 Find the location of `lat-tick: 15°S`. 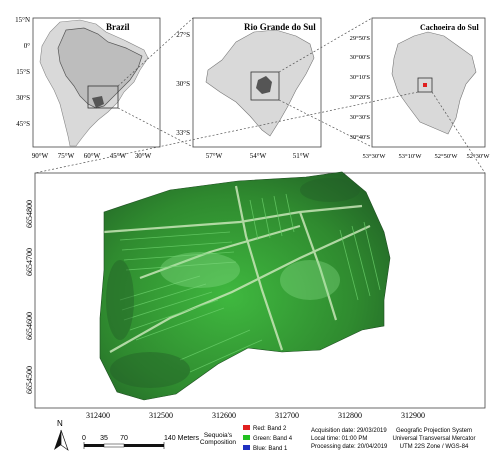

lat-tick: 15°S is located at coordinates (23, 72).